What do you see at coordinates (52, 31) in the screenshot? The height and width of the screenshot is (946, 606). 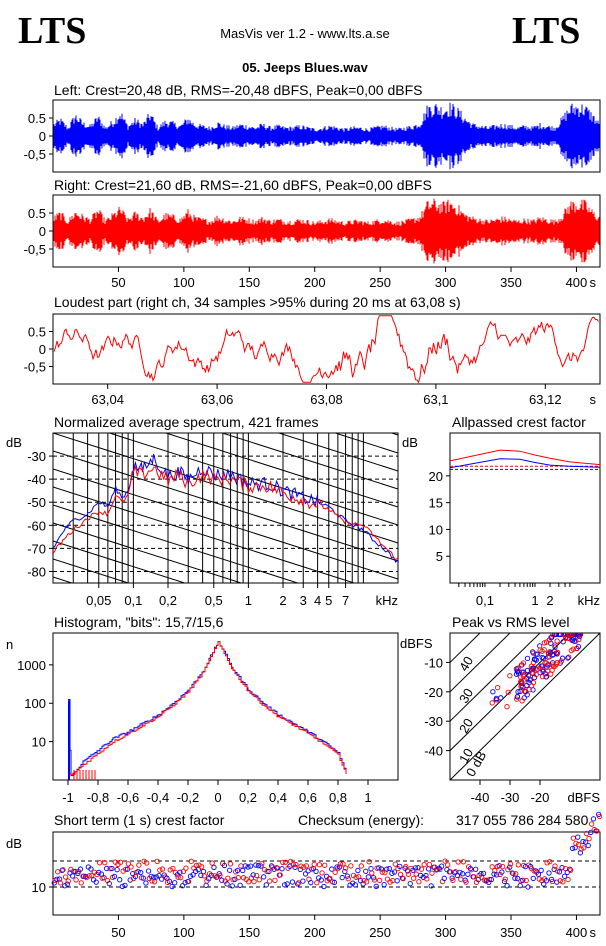 I see `logo-left: LTS` at bounding box center [52, 31].